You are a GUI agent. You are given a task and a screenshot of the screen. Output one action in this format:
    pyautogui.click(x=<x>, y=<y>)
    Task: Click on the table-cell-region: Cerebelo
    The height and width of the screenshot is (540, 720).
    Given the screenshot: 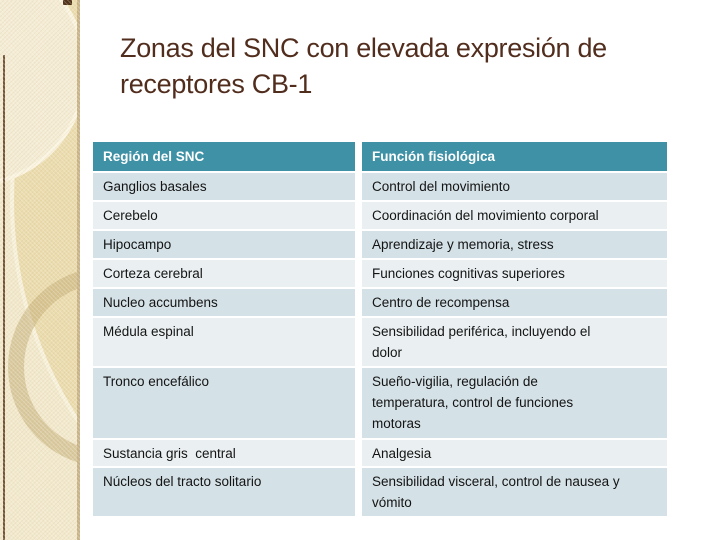 What is the action you would take?
    pyautogui.click(x=224, y=215)
    